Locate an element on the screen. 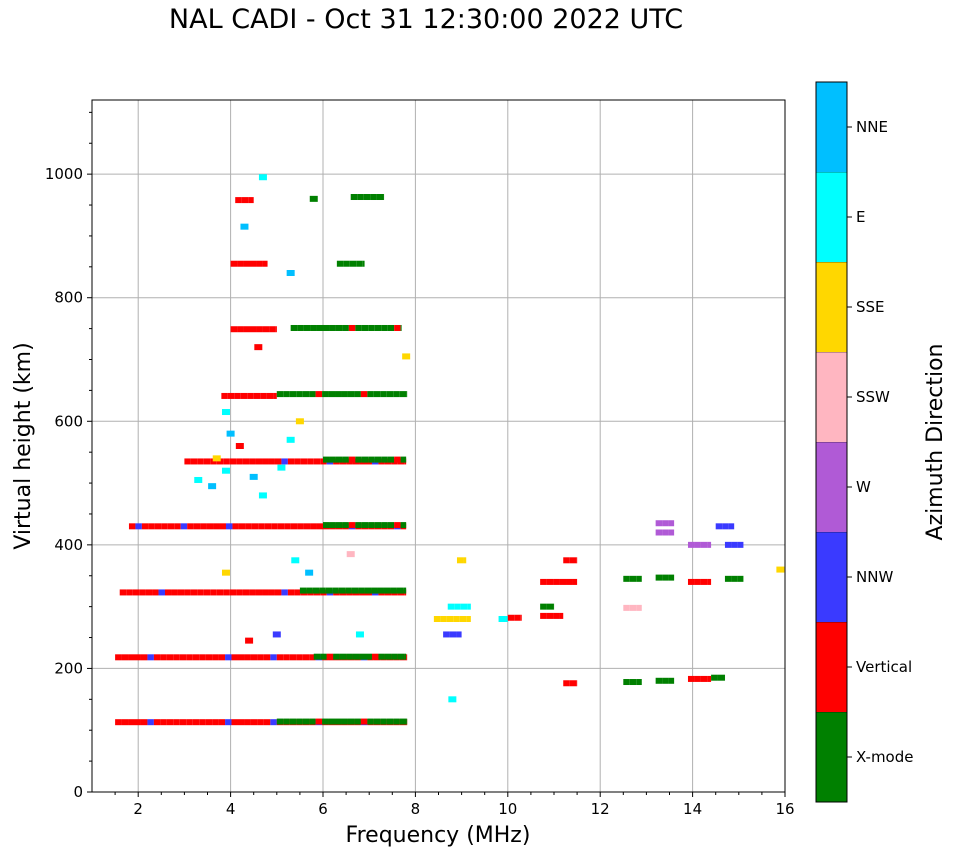 This screenshot has width=958, height=857. x-tick-label: 8 is located at coordinates (416, 809).